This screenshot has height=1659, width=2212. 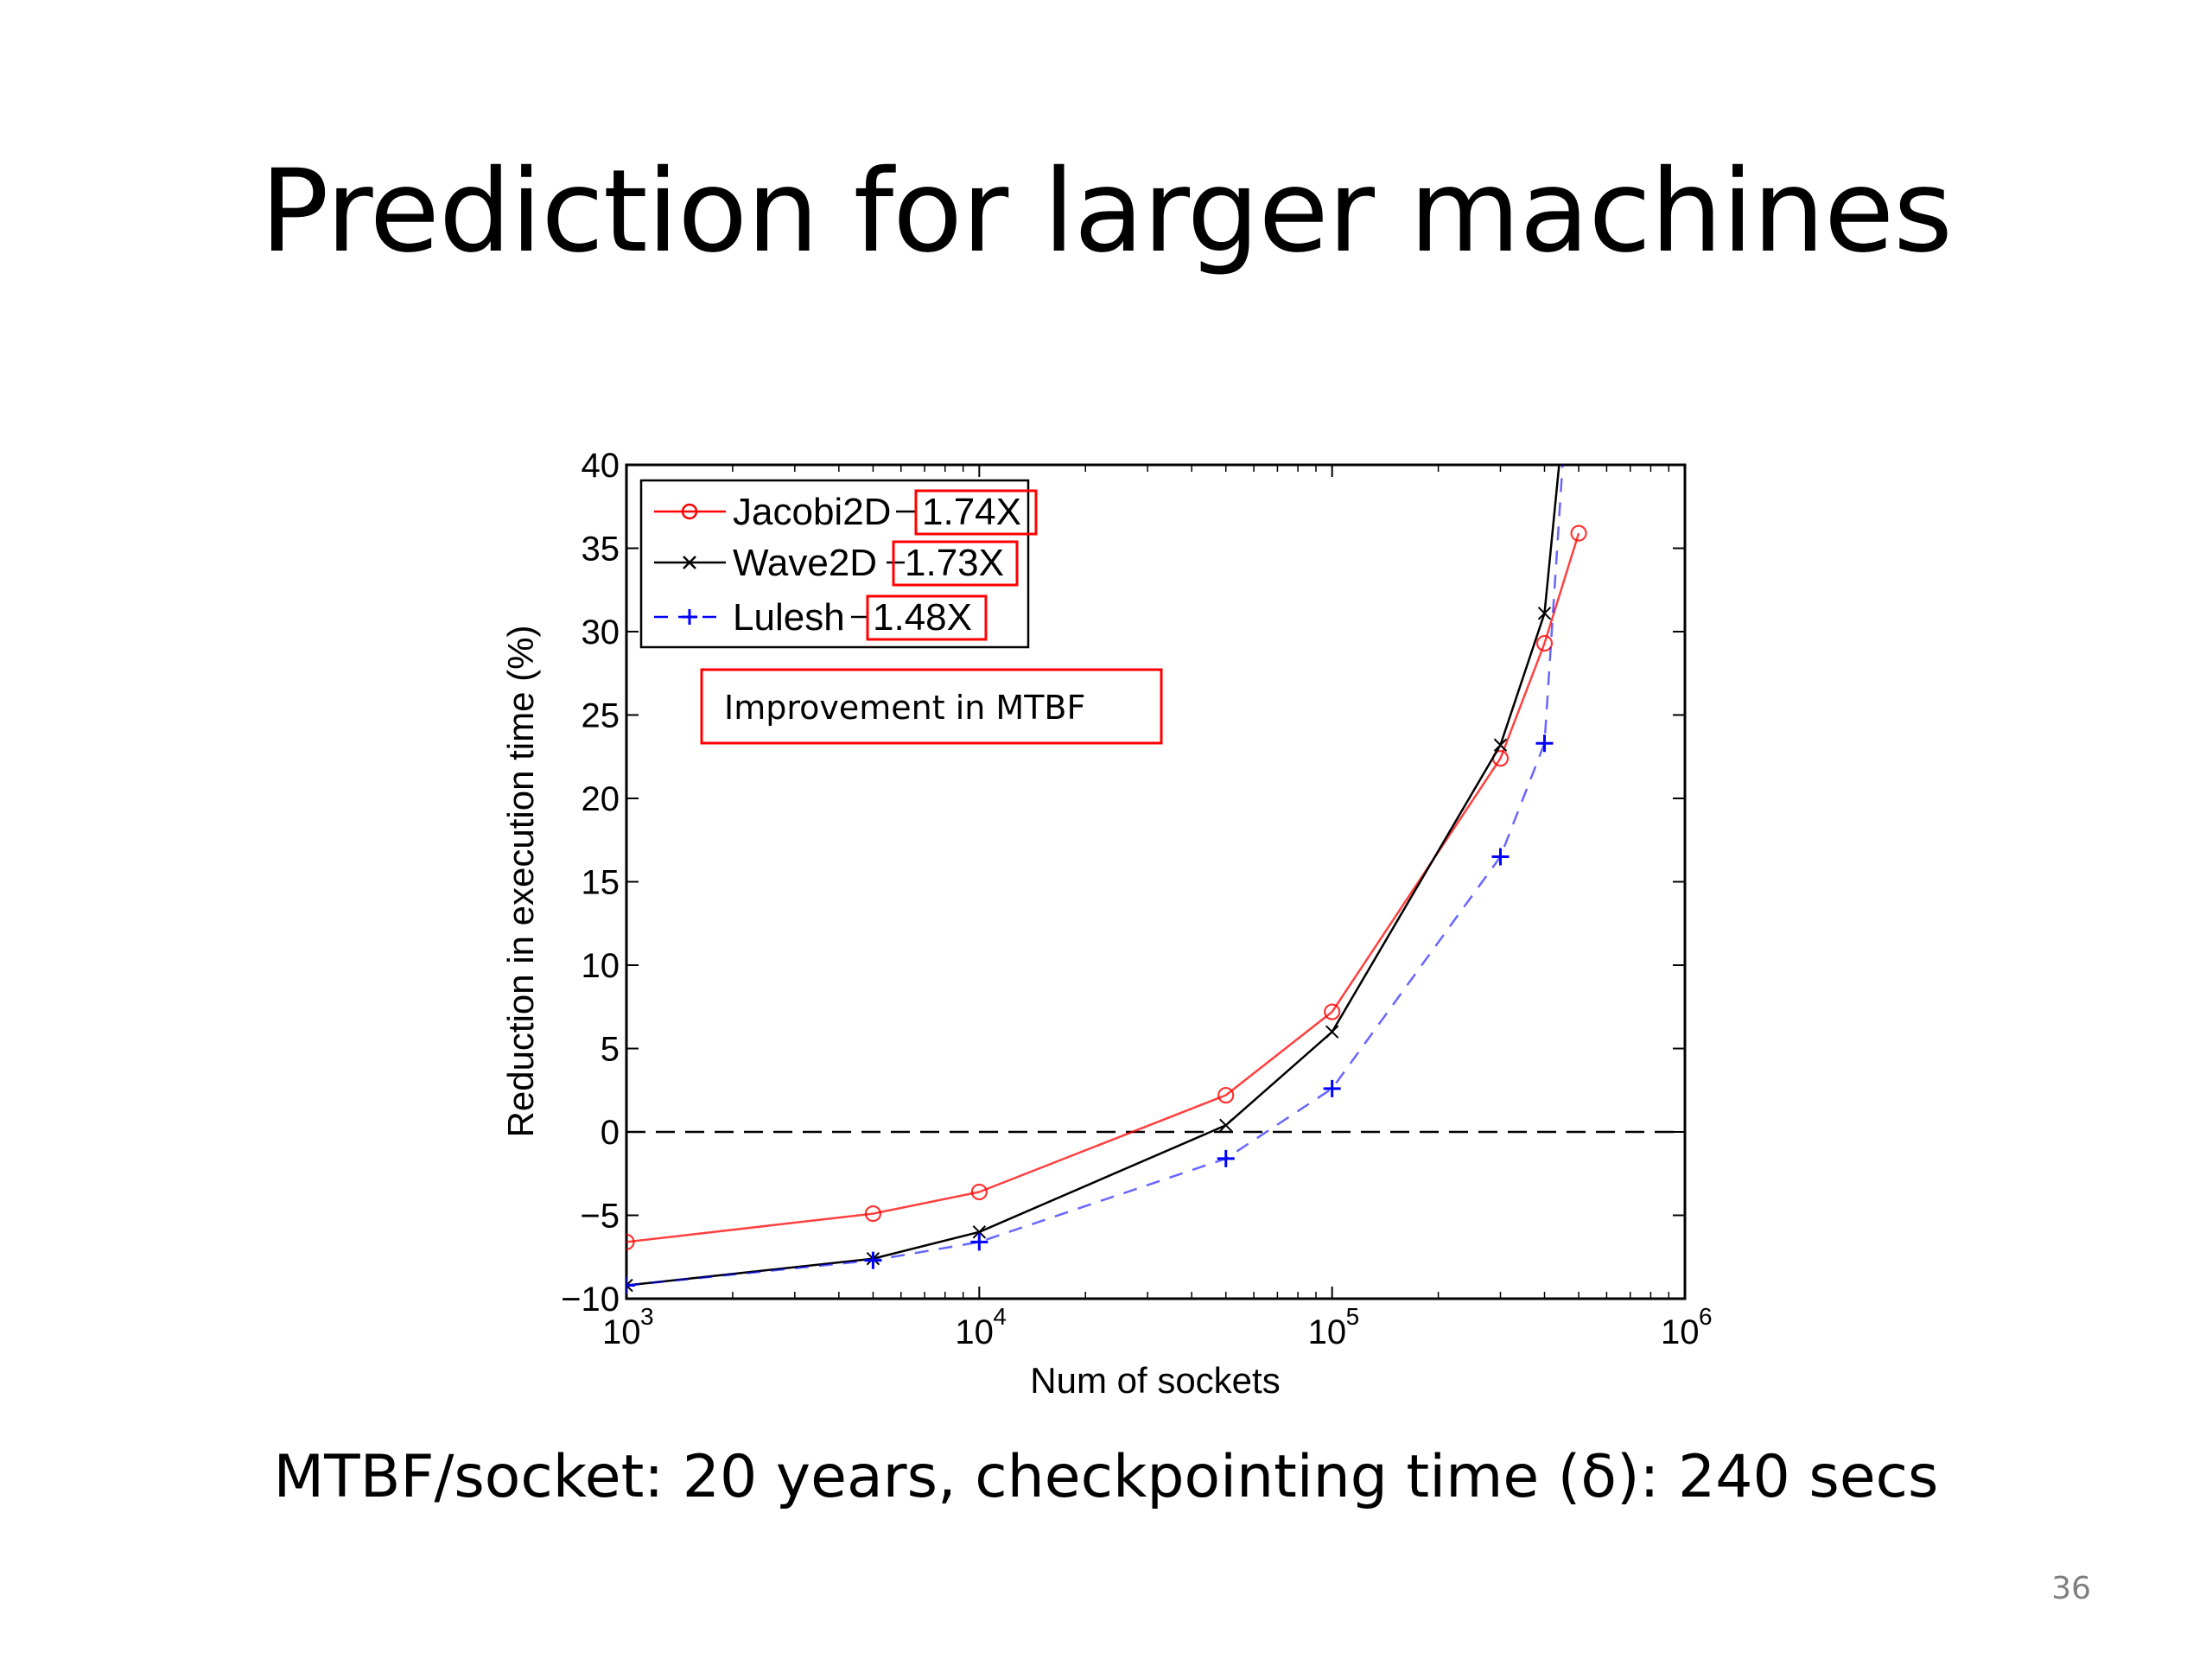 What do you see at coordinates (1706, 1316) in the screenshot?
I see `x-tick-exponent: 6` at bounding box center [1706, 1316].